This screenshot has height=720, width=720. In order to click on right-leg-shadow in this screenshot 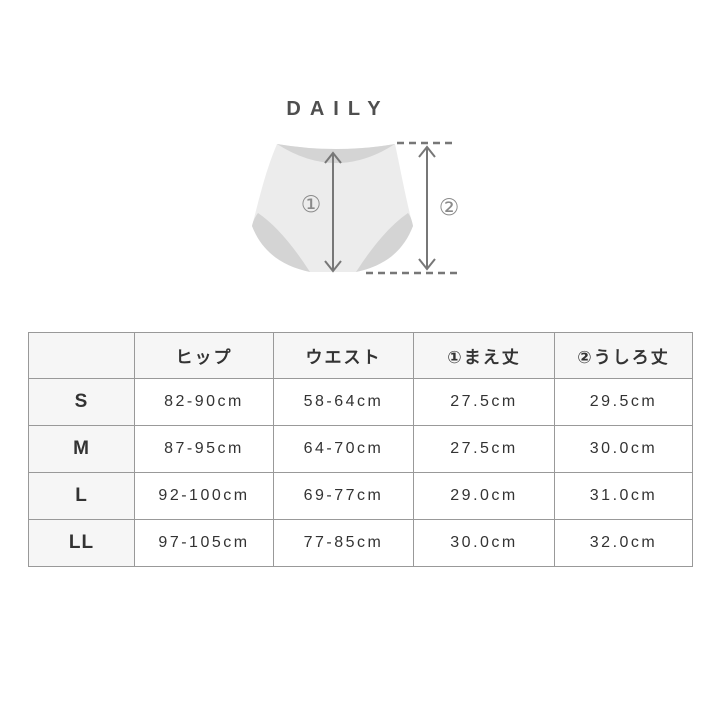, I will do `click(384, 242)`.